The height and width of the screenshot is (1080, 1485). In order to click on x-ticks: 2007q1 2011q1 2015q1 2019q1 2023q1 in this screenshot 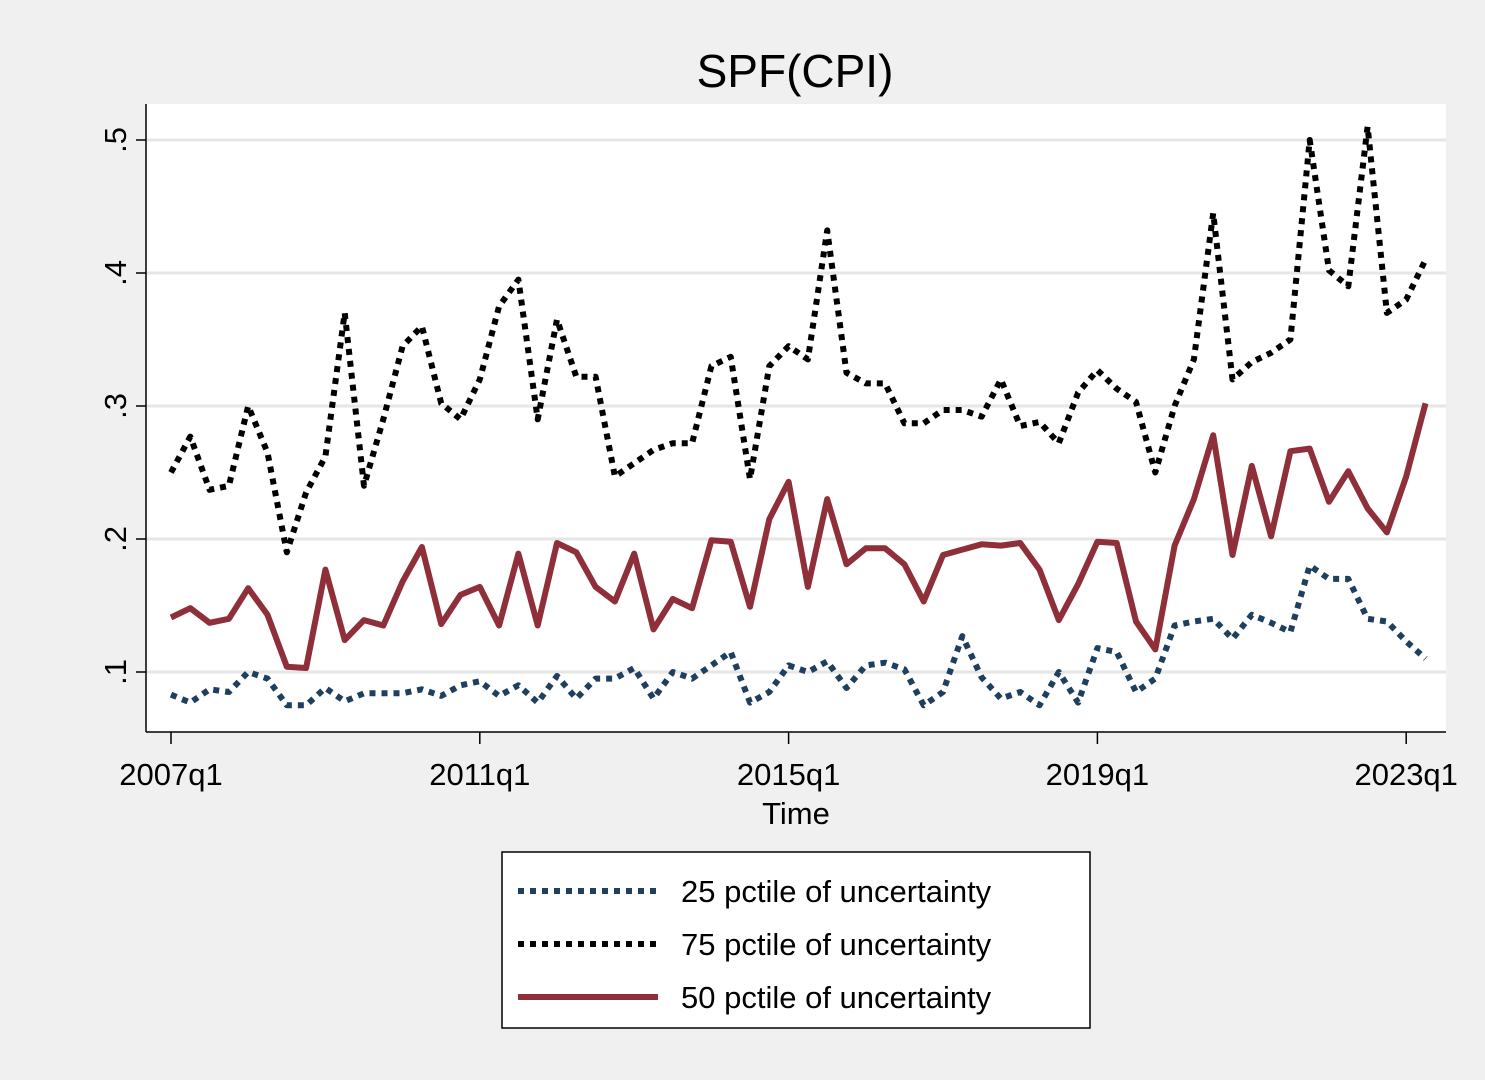, I will do `click(788, 762)`.